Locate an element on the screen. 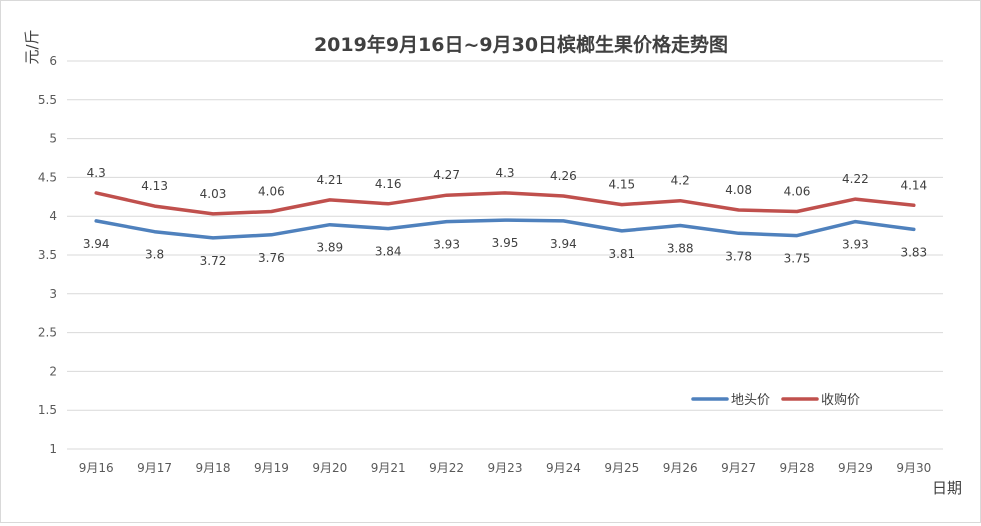 The height and width of the screenshot is (526, 981). data-label: 4.2 is located at coordinates (680, 181).